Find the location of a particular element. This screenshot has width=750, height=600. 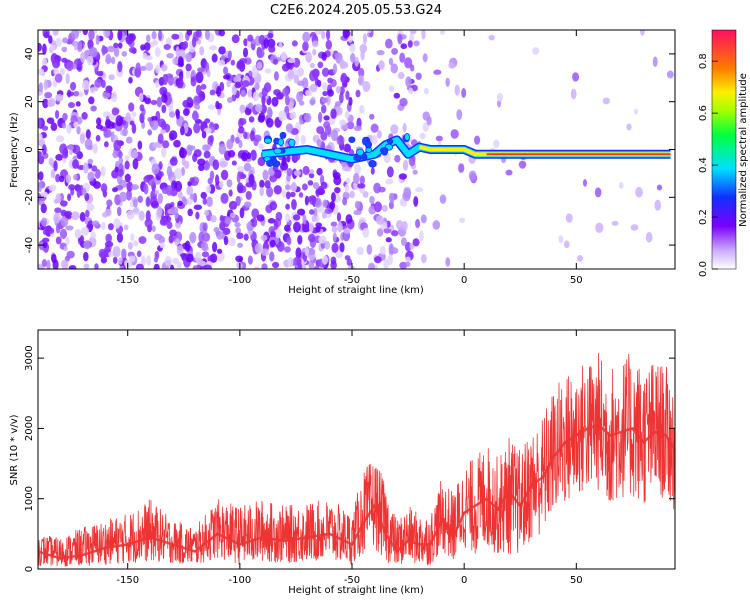

colorbar-tick-label-4: 0.8 is located at coordinates (703, 61).